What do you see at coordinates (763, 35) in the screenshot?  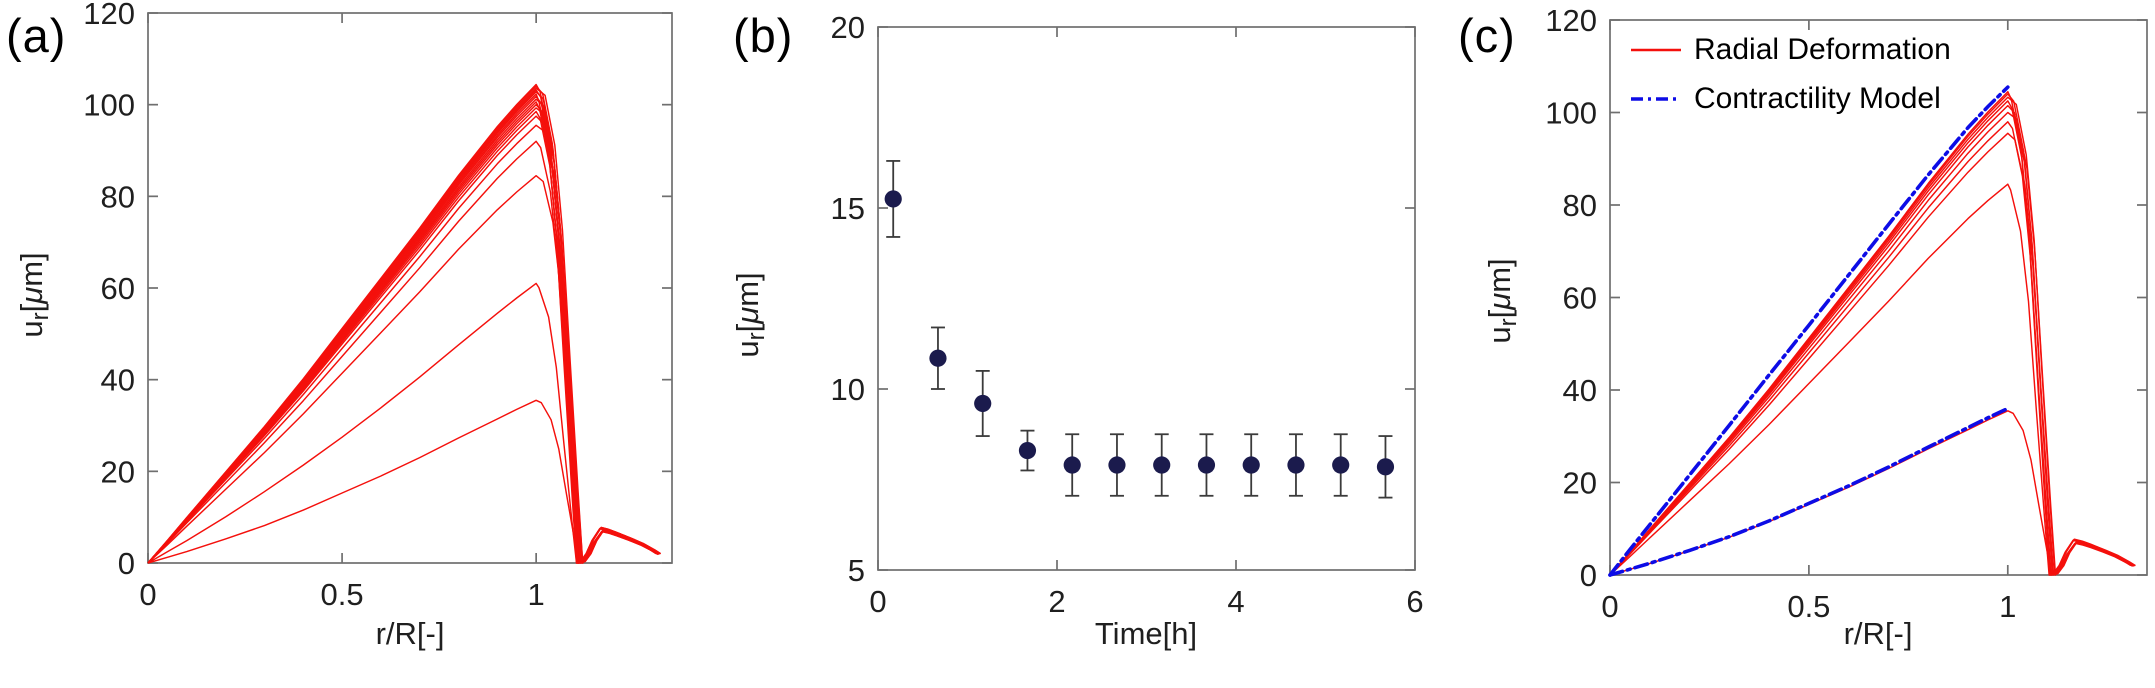 I see `panel-label-b: (b)` at bounding box center [763, 35].